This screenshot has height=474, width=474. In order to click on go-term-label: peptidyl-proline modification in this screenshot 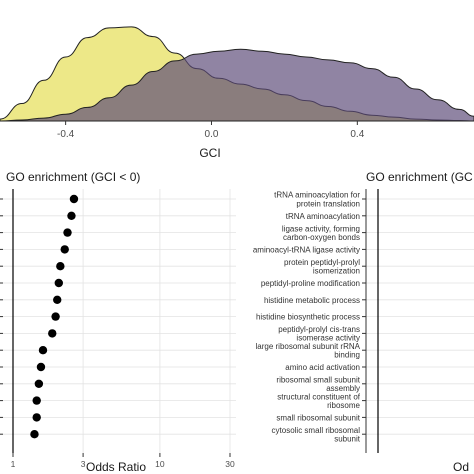, I will do `click(310, 283)`.